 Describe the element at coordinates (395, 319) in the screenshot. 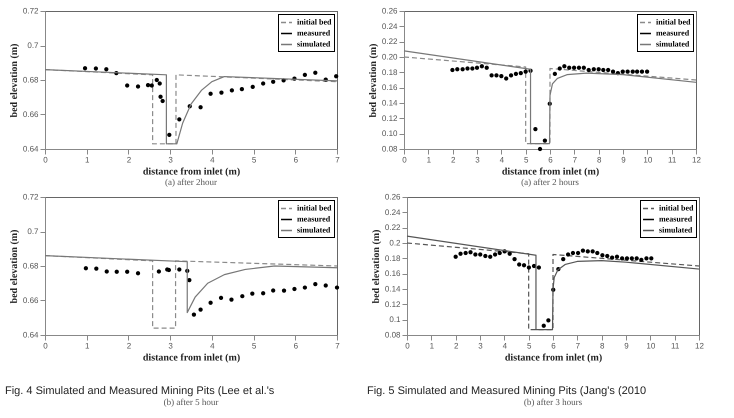

I see `y-tick-label: 0.1` at that location.